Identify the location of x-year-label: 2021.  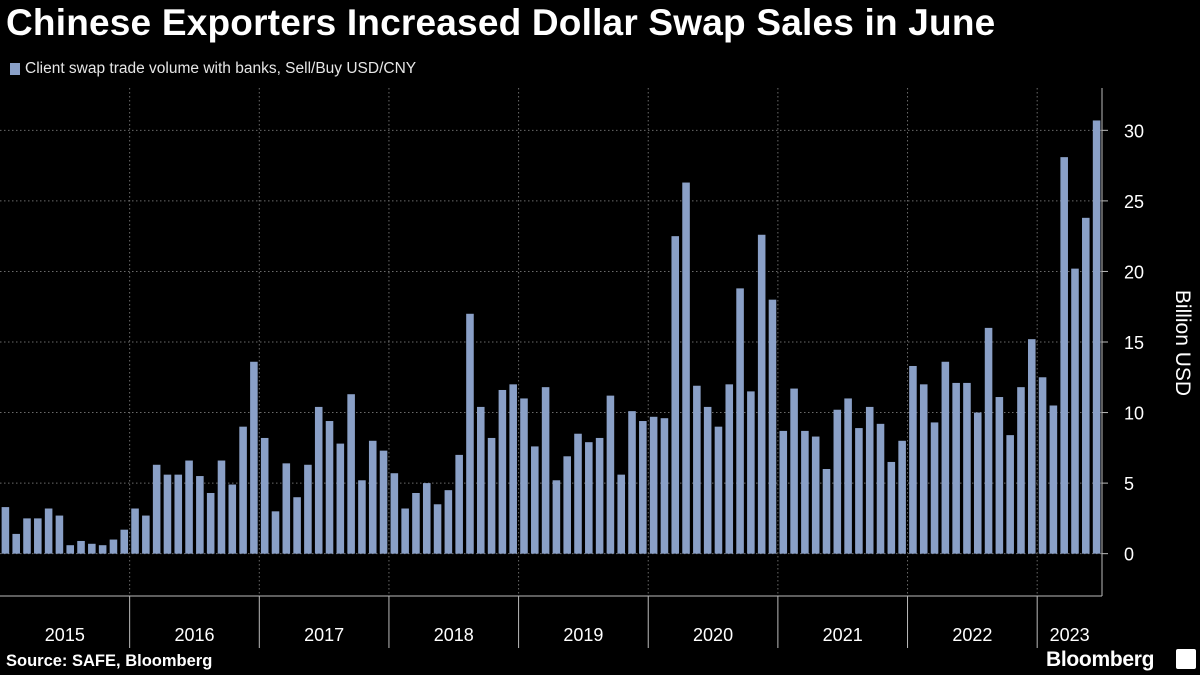
(843, 635).